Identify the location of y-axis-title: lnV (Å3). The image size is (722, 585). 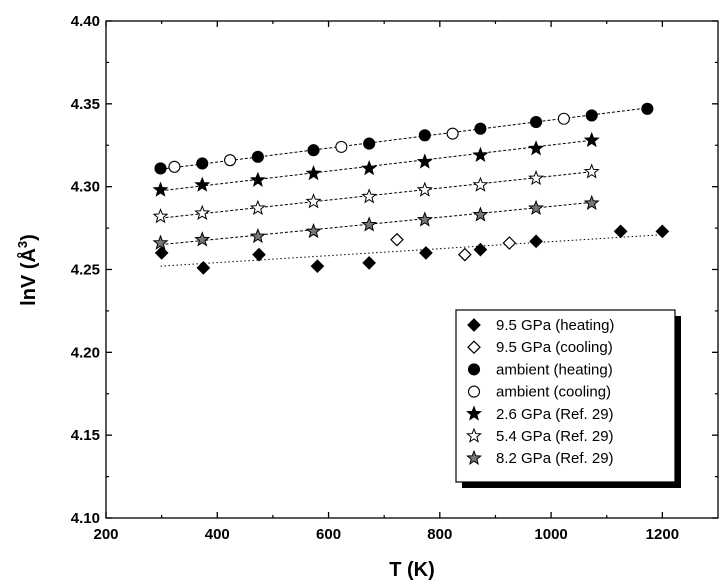
(27, 270).